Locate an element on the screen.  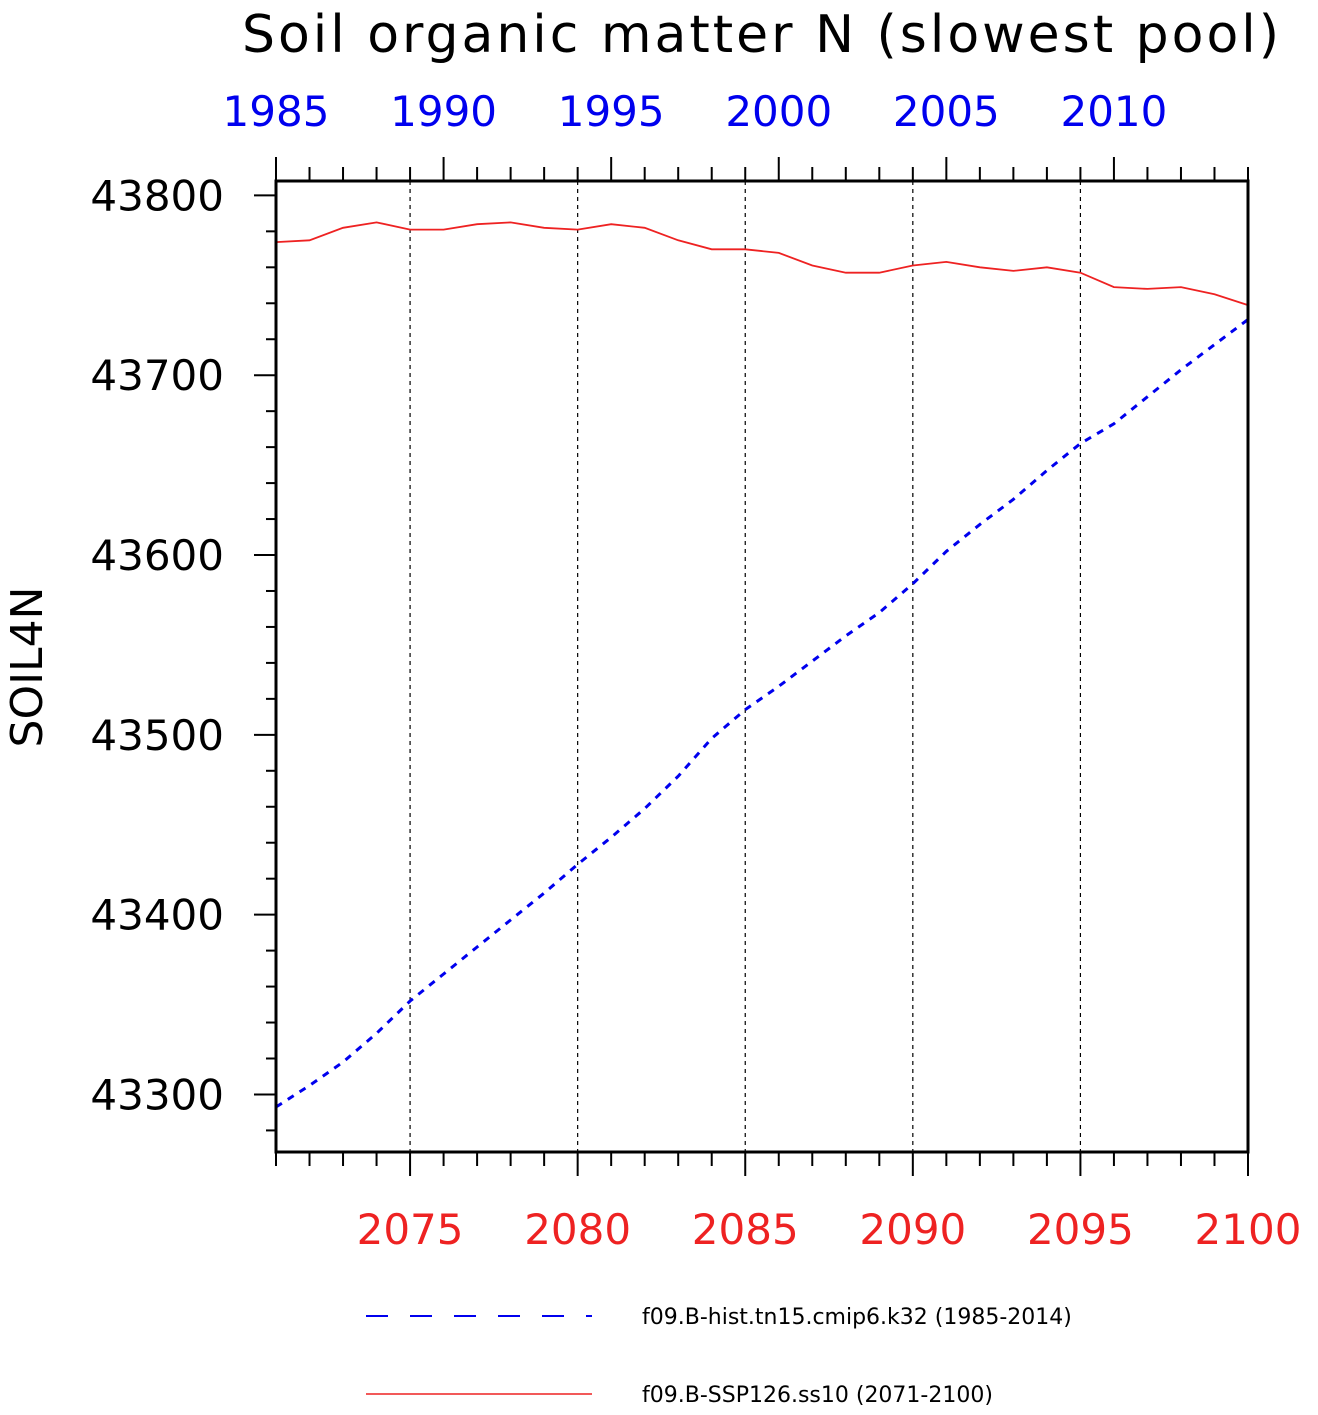
x-top-tick-label: 2000 is located at coordinates (778, 111).